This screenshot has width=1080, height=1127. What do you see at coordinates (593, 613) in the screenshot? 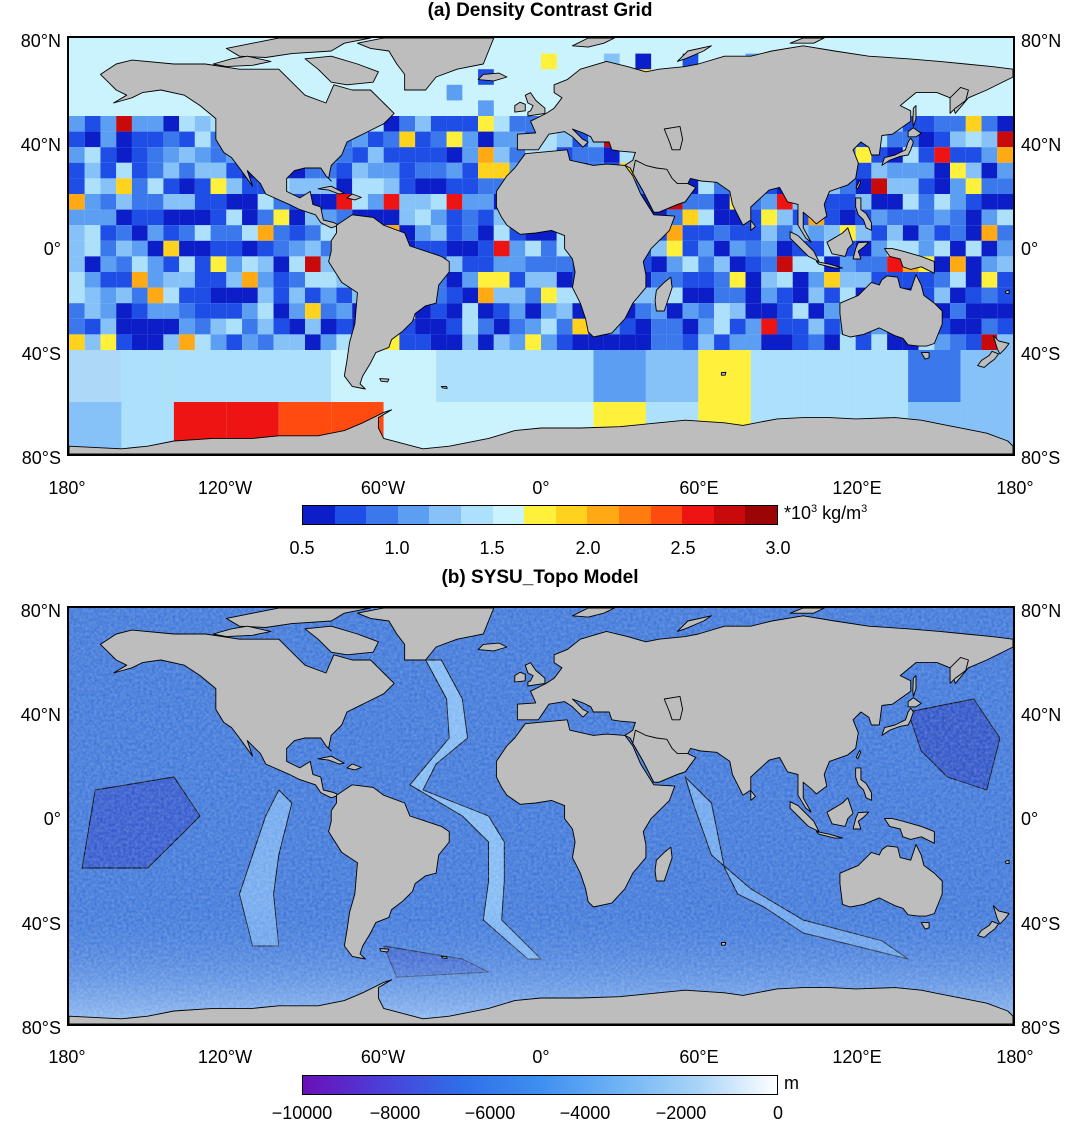
I see `land-svalbard` at bounding box center [593, 613].